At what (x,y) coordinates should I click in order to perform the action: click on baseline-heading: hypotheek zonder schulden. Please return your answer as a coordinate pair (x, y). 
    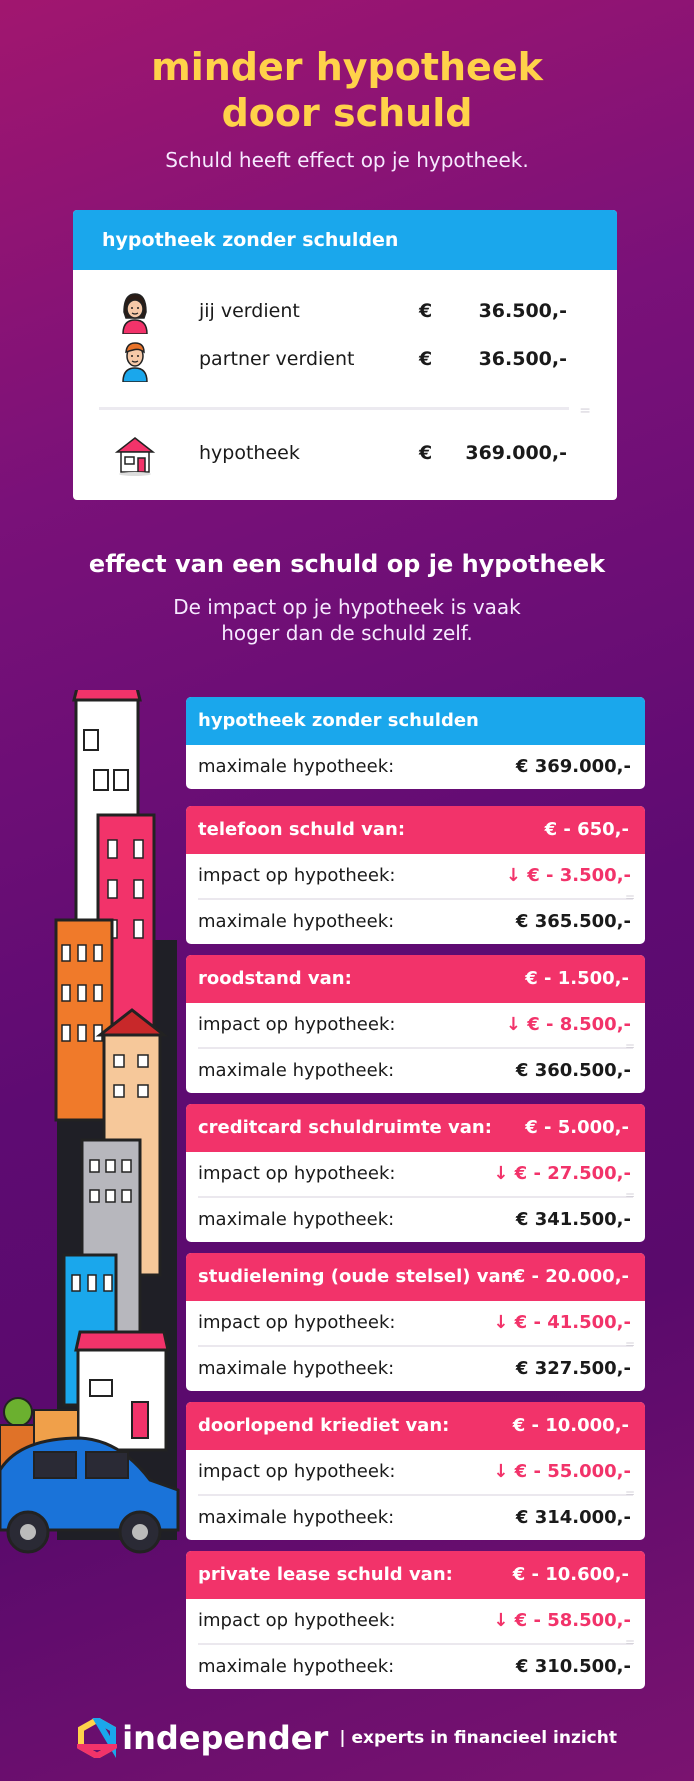
    Looking at the image, I should click on (415, 721).